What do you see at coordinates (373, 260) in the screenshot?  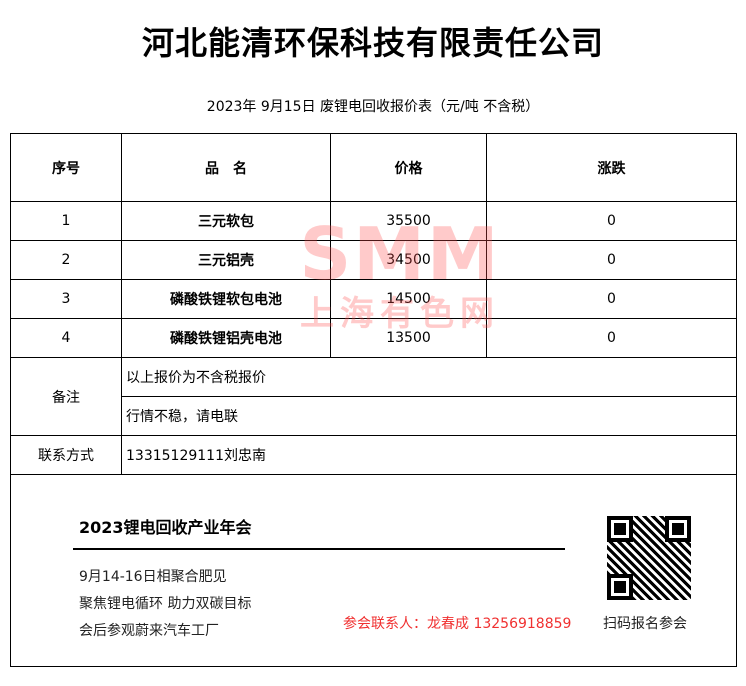 I see `table-row: 2 三元铝壳 34500 0` at bounding box center [373, 260].